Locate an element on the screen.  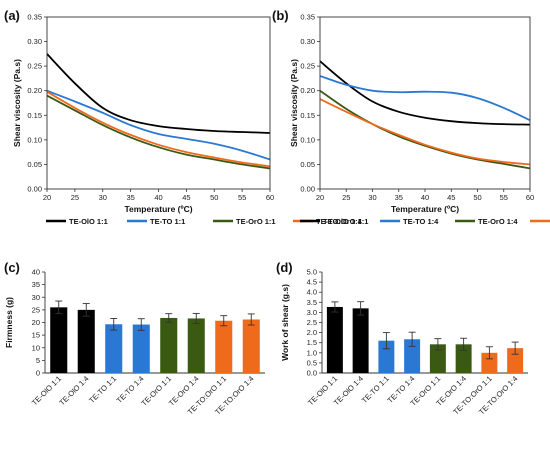
x-tick-label: TE-TO 1:1 is located at coordinates (102, 389).